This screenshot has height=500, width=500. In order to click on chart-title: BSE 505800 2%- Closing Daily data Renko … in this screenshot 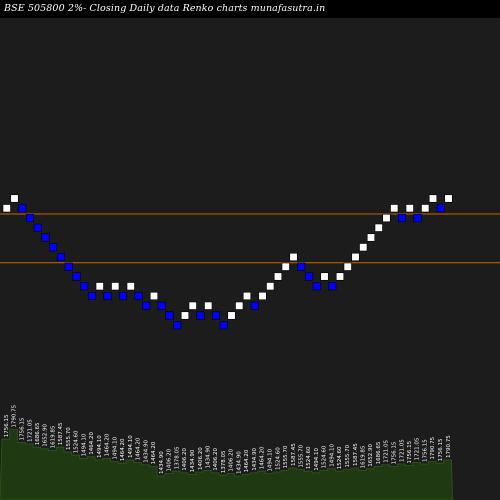, I will do `click(165, 8)`.